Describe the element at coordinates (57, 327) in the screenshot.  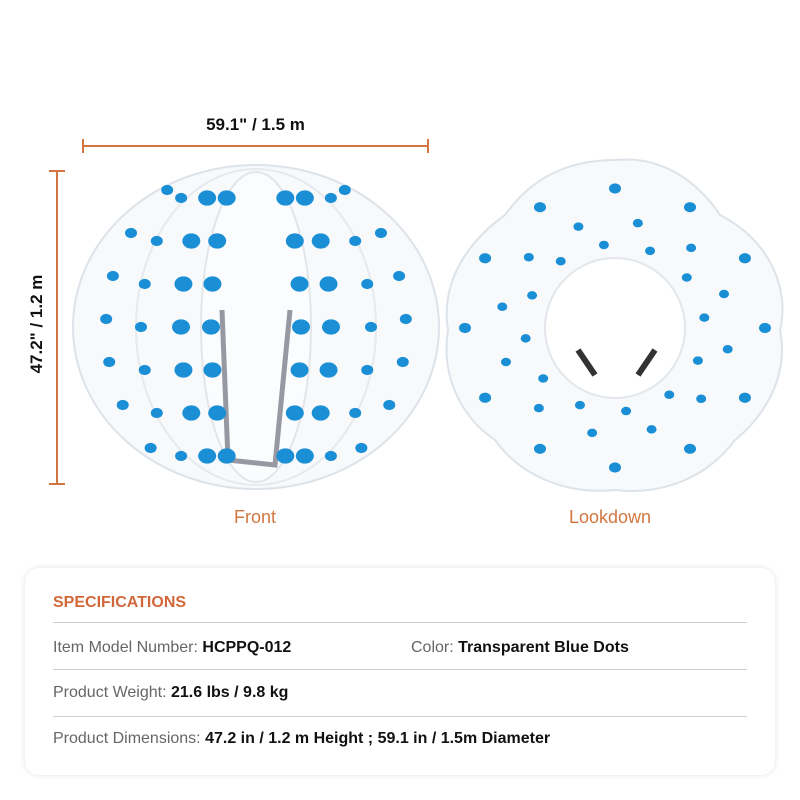
I see `height-dimension-line` at that location.